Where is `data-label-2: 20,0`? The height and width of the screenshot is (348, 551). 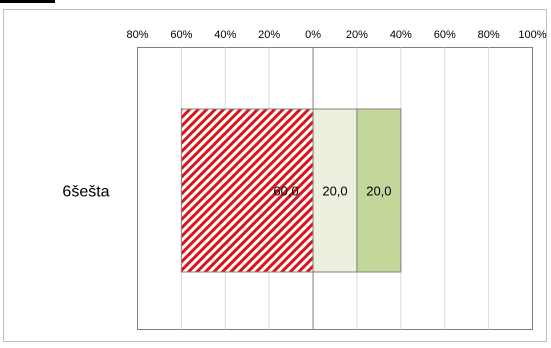
data-label-2: 20,0 is located at coordinates (334, 191).